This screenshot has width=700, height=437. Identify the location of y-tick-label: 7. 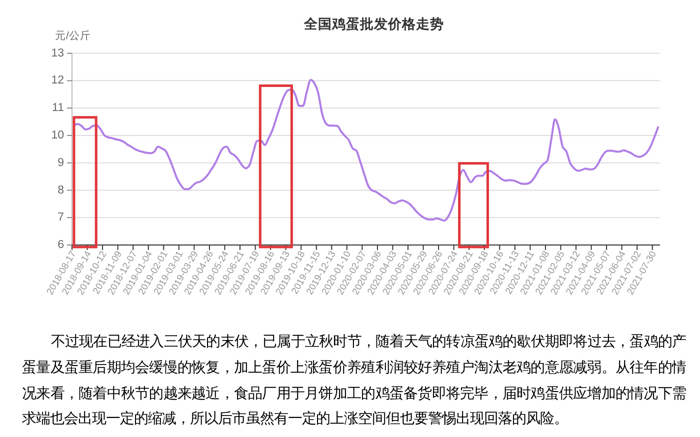
(61, 218).